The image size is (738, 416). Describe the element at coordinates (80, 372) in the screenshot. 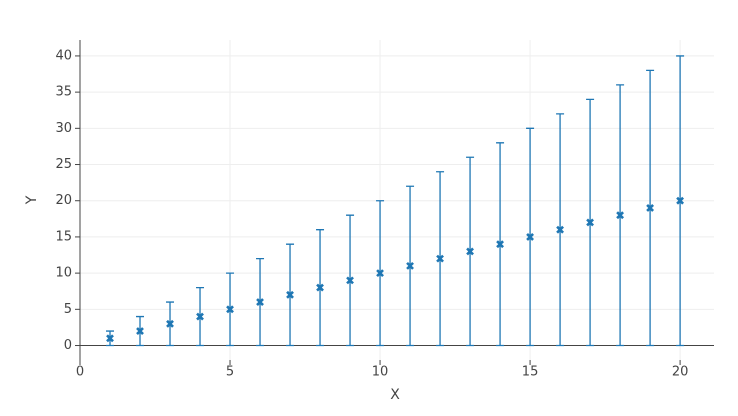

I see `x-tick-label: 0` at that location.